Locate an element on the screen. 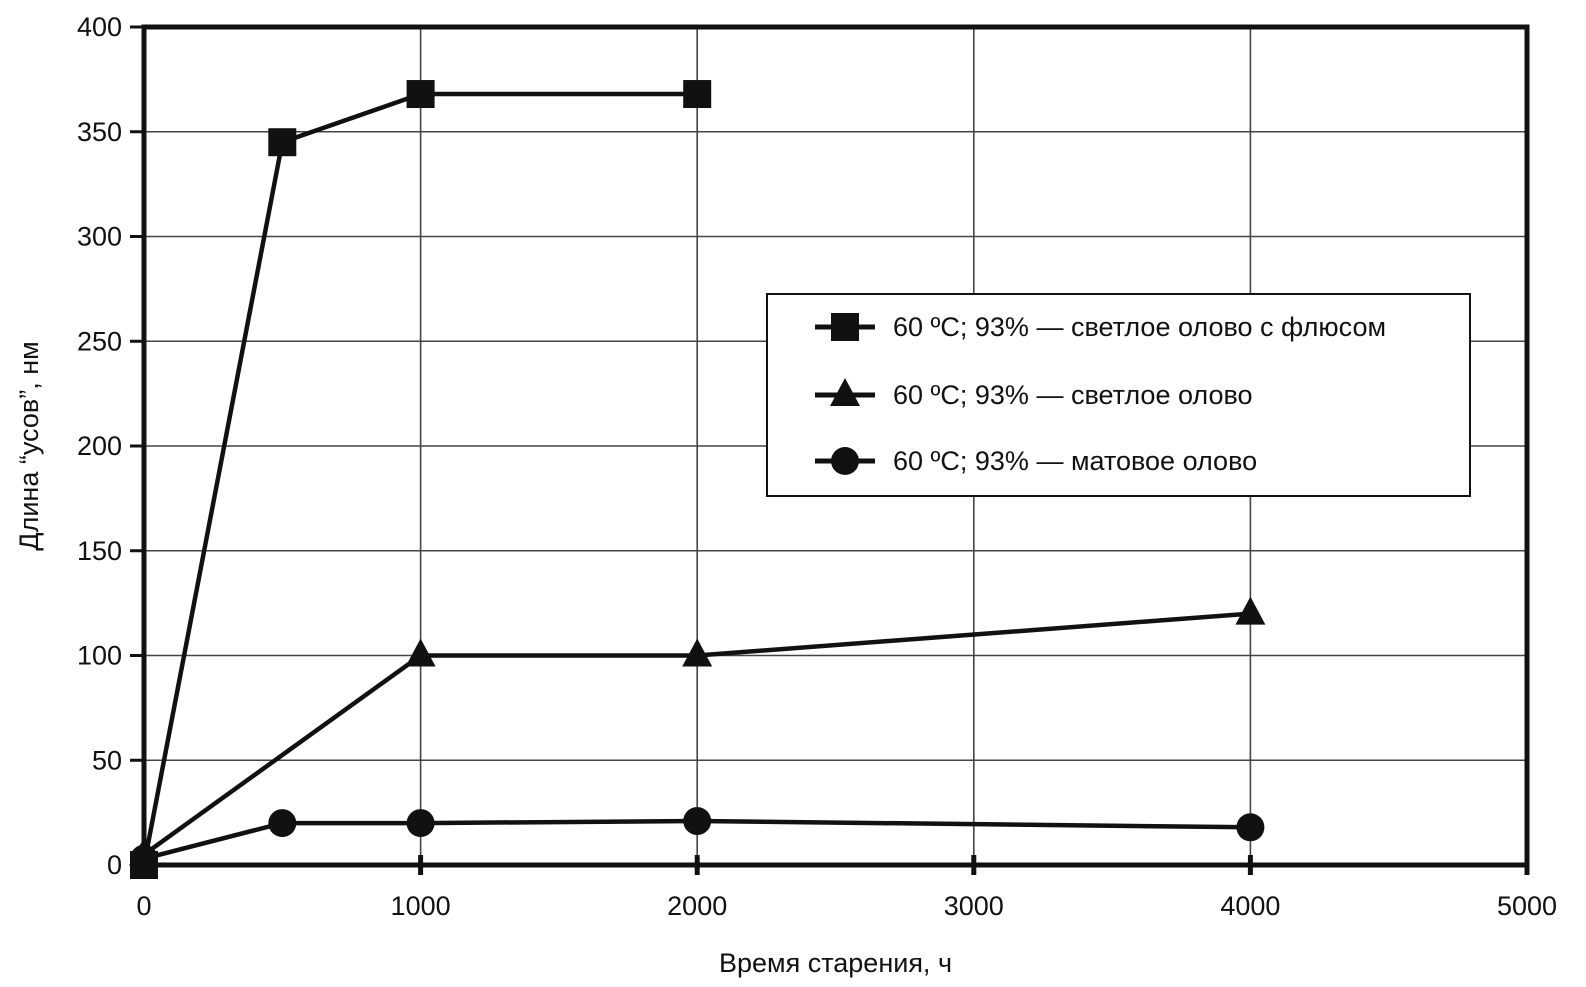  legend-item: 60 ºC; 93% — светлое олово с флюсом is located at coordinates (1100, 327).